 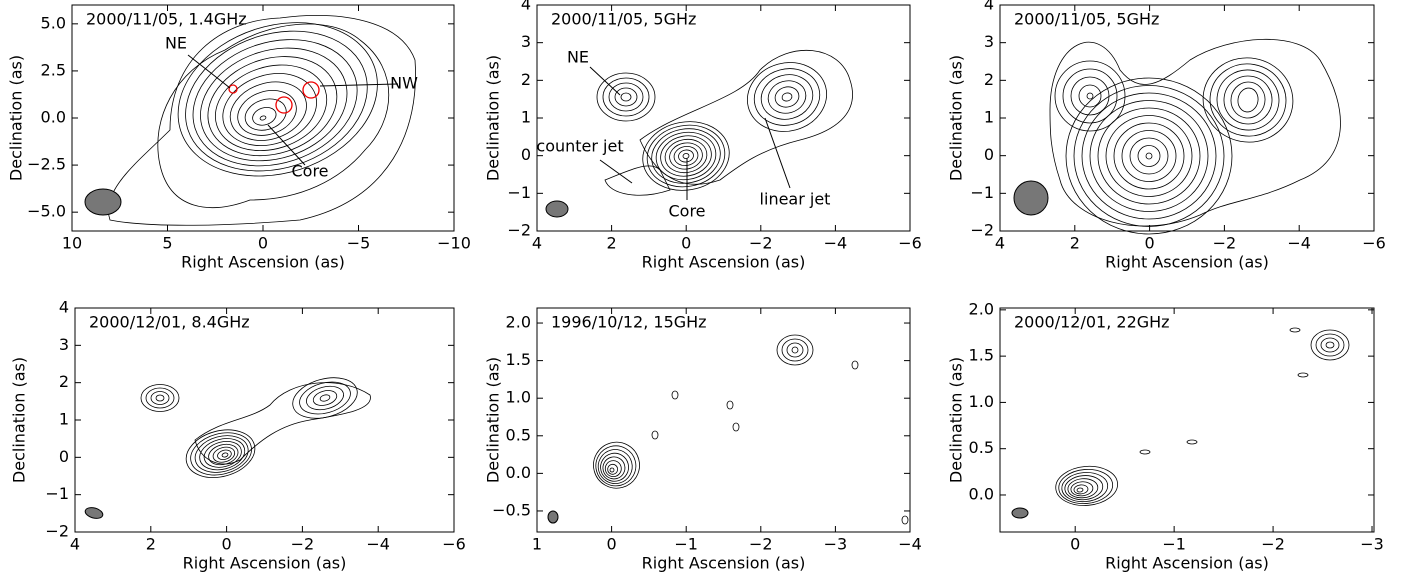 What do you see at coordinates (518, 359) in the screenshot?
I see `y-tick-label: 1.5` at bounding box center [518, 359].